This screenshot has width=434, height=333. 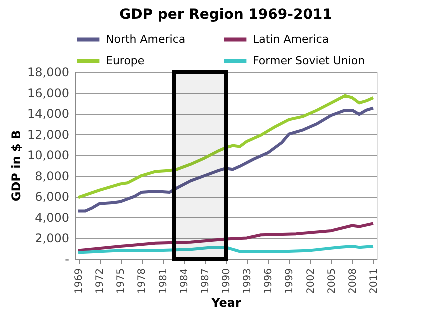 I want to click on y-tick-label: 2,000, so click(x=52, y=239).